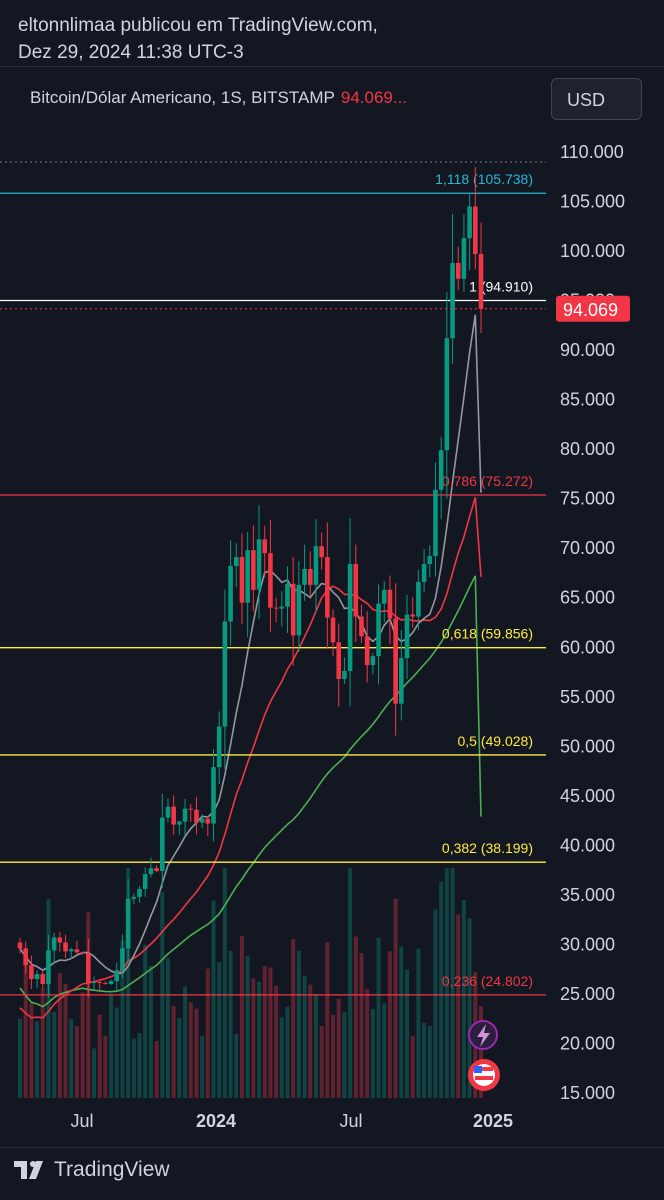  Describe the element at coordinates (587, 1043) in the screenshot. I see `y-axis-tick-label: 20.000` at that location.